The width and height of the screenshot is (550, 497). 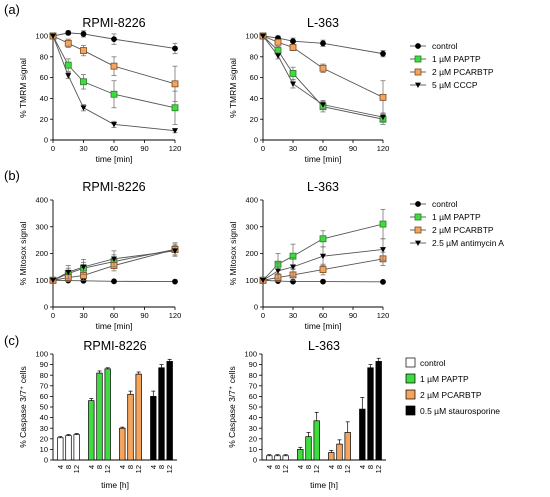 What do you see at coordinates (44, 428) in the screenshot?
I see `y-tick-label: 30` at bounding box center [44, 428].